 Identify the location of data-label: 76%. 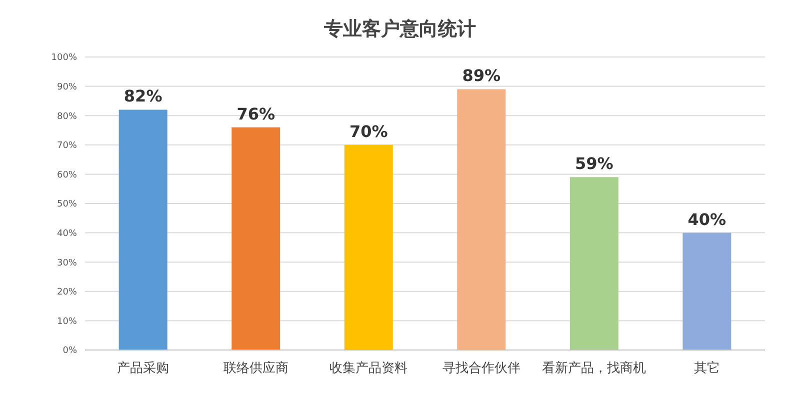
(255, 114).